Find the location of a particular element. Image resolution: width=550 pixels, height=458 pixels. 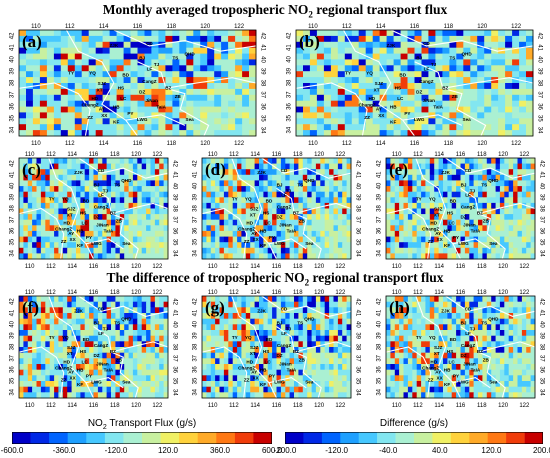

city-label: TY is located at coordinates (235, 198).